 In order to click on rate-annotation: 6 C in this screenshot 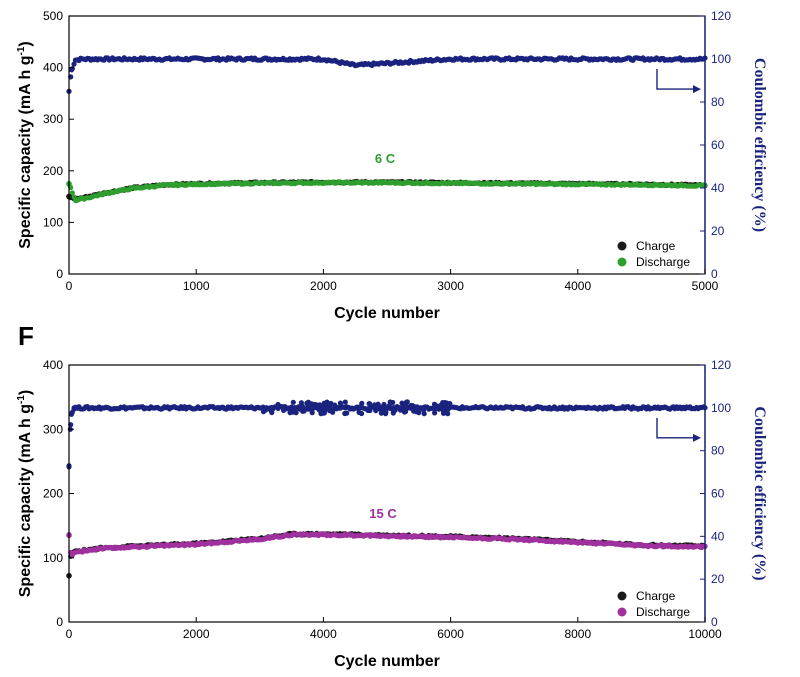, I will do `click(385, 158)`.